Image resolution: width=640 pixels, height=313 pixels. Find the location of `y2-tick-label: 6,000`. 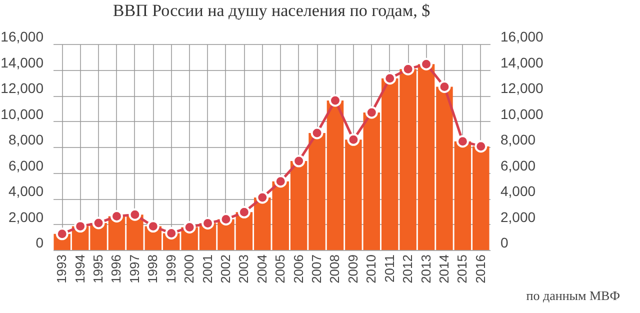

y2-tick-label: 6,000 is located at coordinates (518, 165).